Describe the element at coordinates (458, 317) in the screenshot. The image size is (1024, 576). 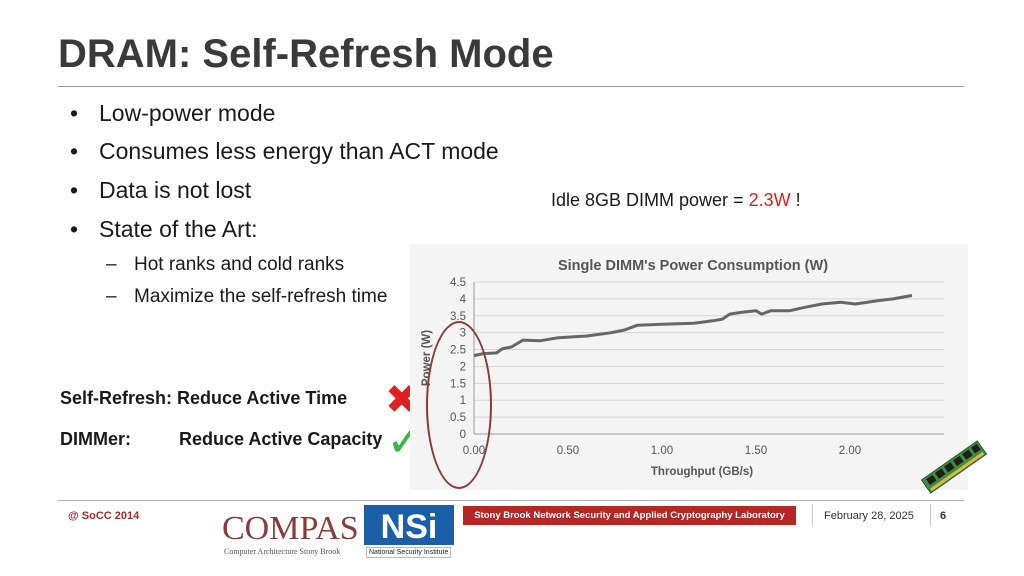
I see `y-tick-label: 3.5` at that location.